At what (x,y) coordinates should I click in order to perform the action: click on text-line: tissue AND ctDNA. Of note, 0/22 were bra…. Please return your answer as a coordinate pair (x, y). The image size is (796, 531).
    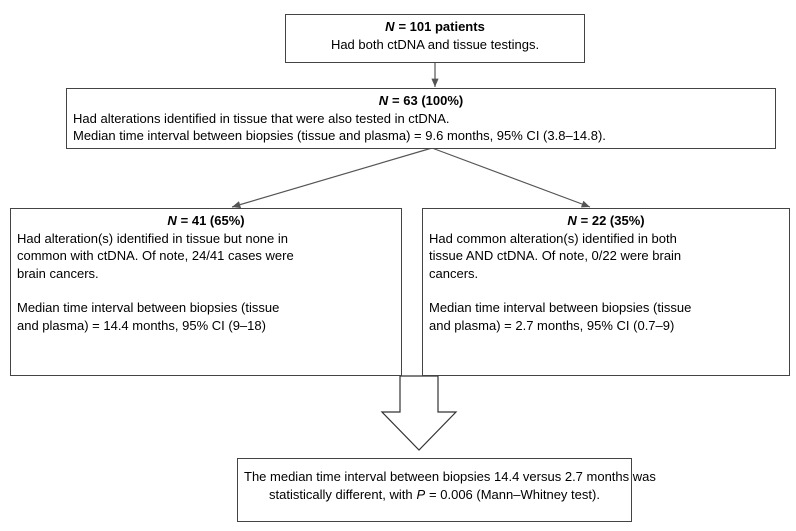
    Looking at the image, I should click on (555, 255).